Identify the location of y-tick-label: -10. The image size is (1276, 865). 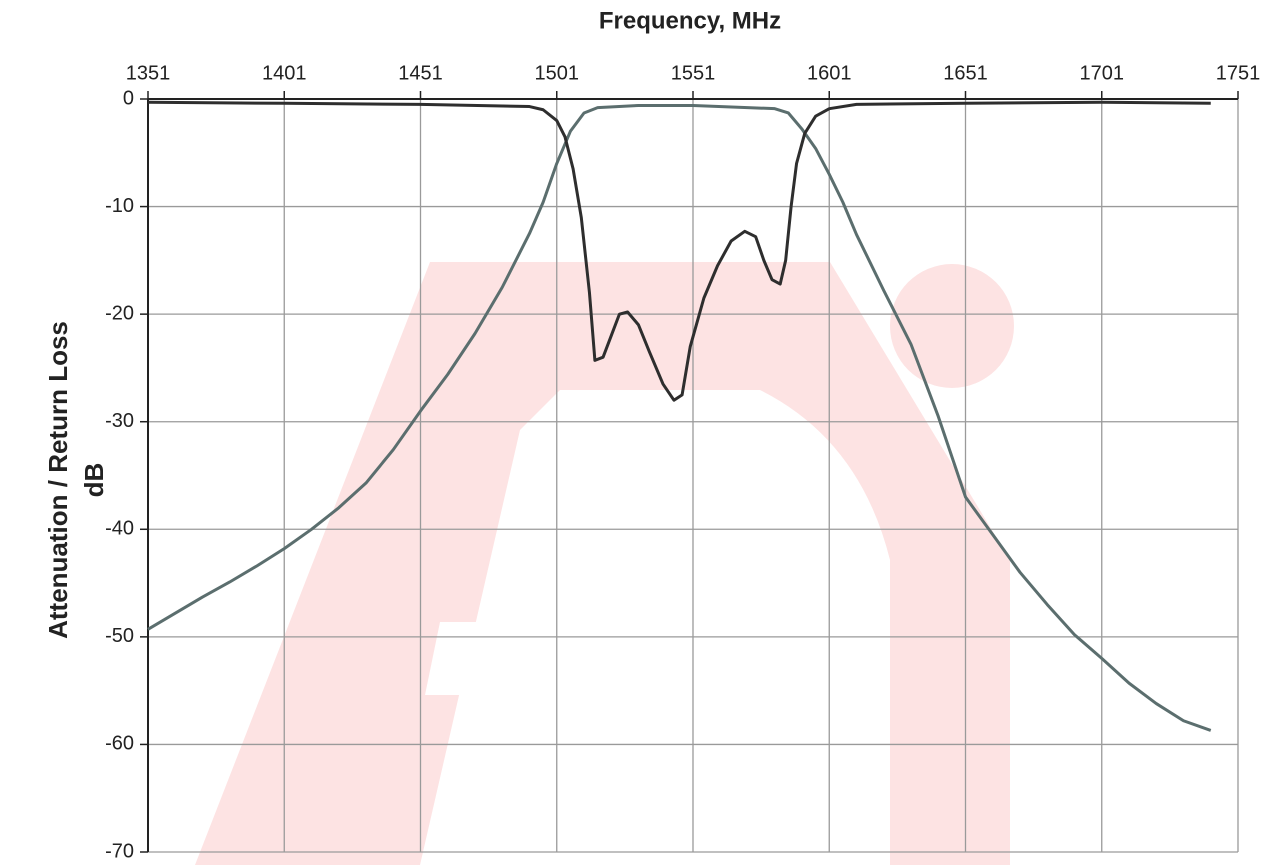
(119, 206).